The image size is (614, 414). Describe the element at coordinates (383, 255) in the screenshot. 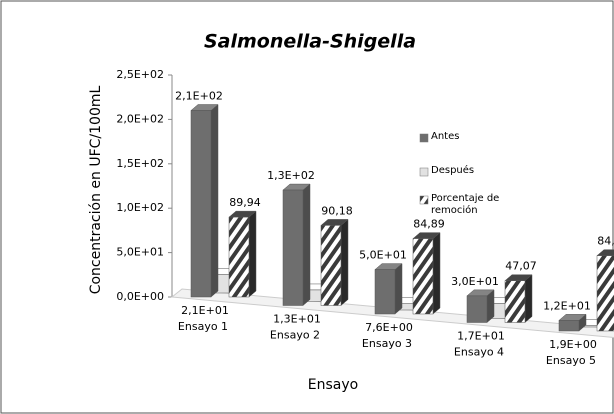

I see `value-label: 5,0E+01` at that location.